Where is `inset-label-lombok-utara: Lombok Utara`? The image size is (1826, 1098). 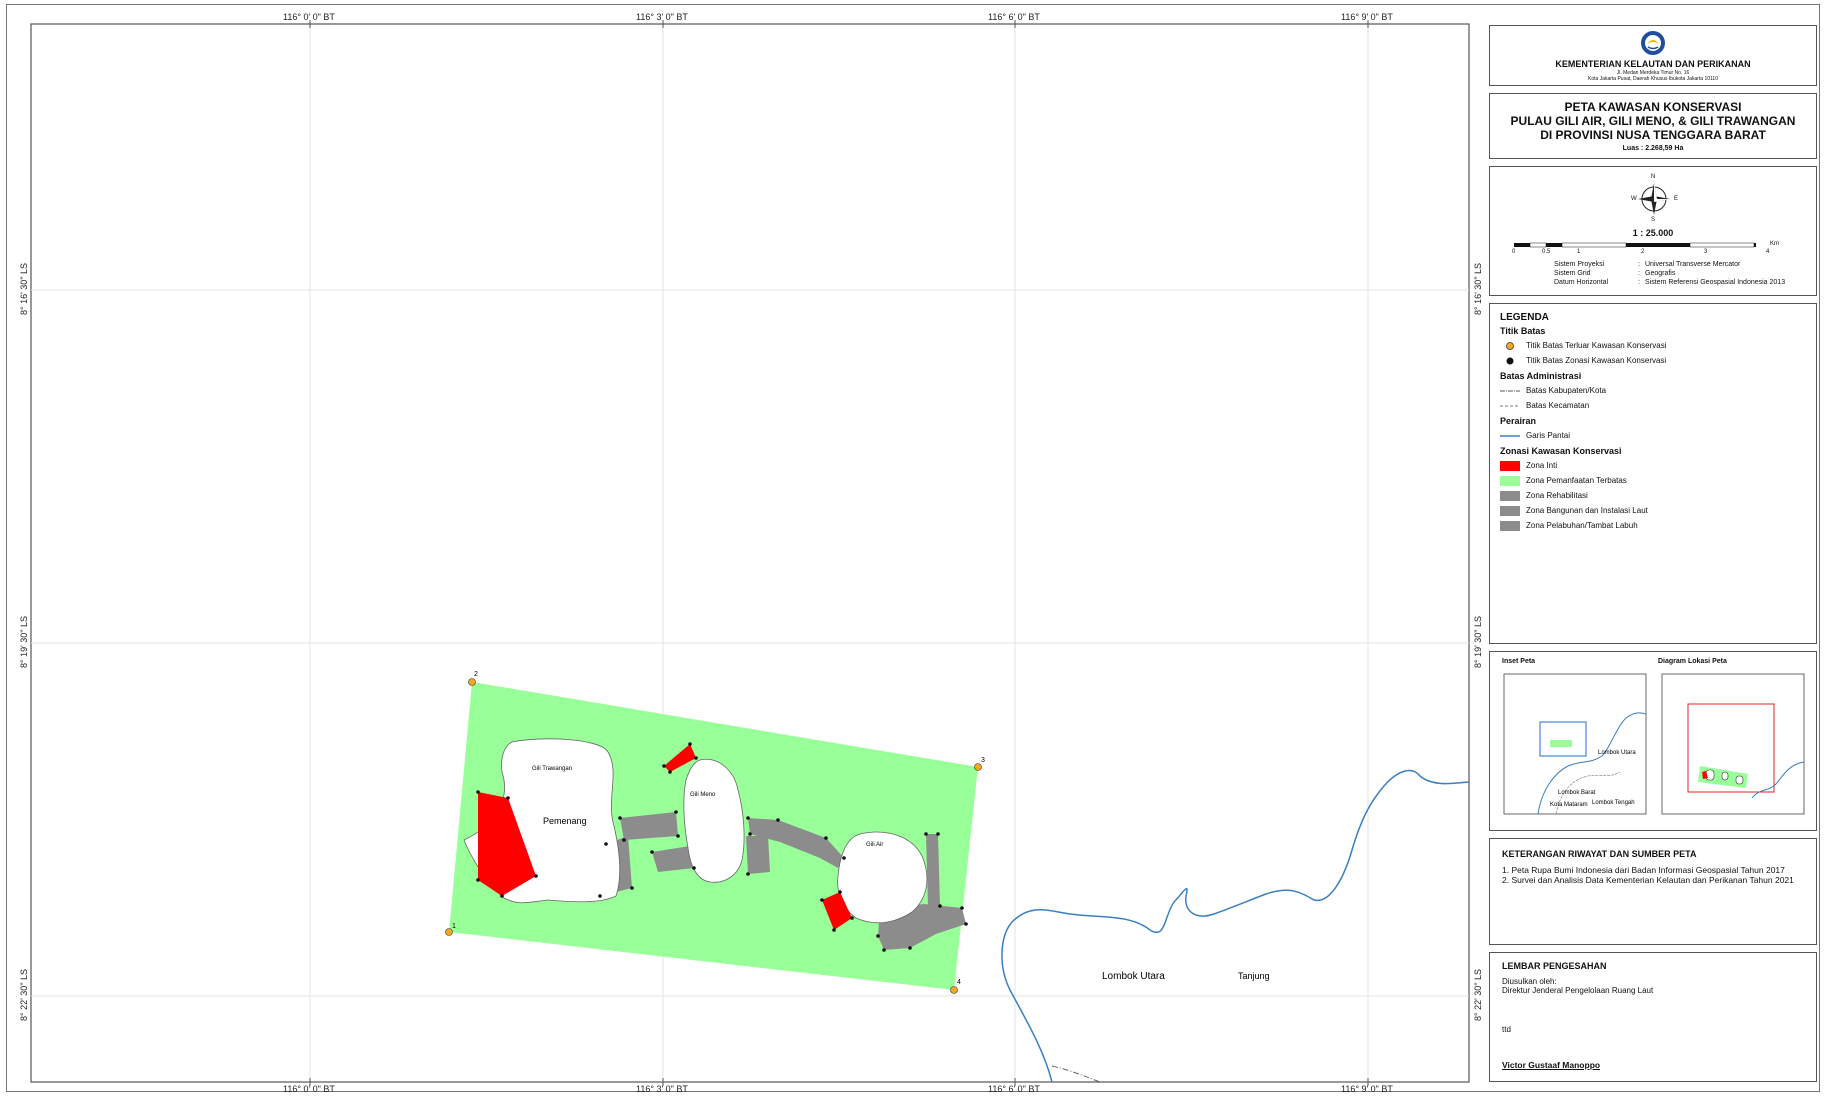
inset-label-lombok-utara: Lombok Utara is located at coordinates (1617, 753).